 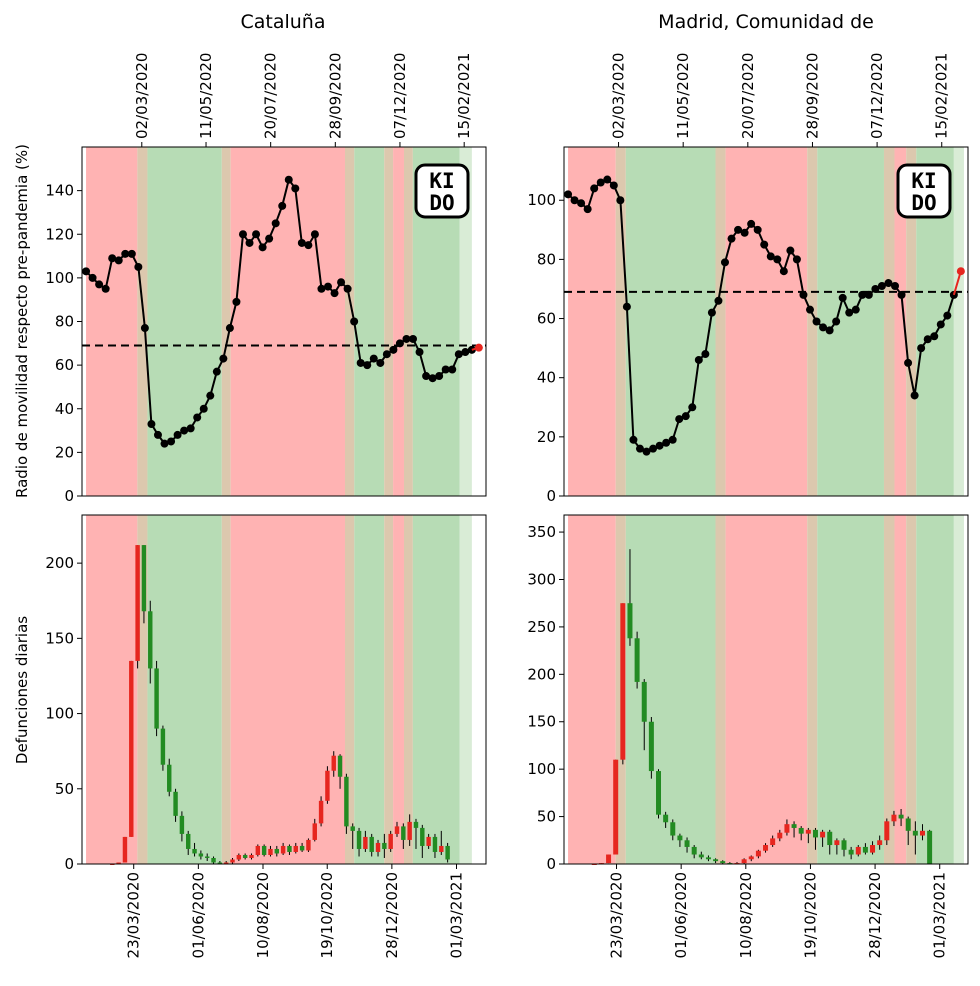 I want to click on zone-band-lightgreen, so click(x=465, y=321).